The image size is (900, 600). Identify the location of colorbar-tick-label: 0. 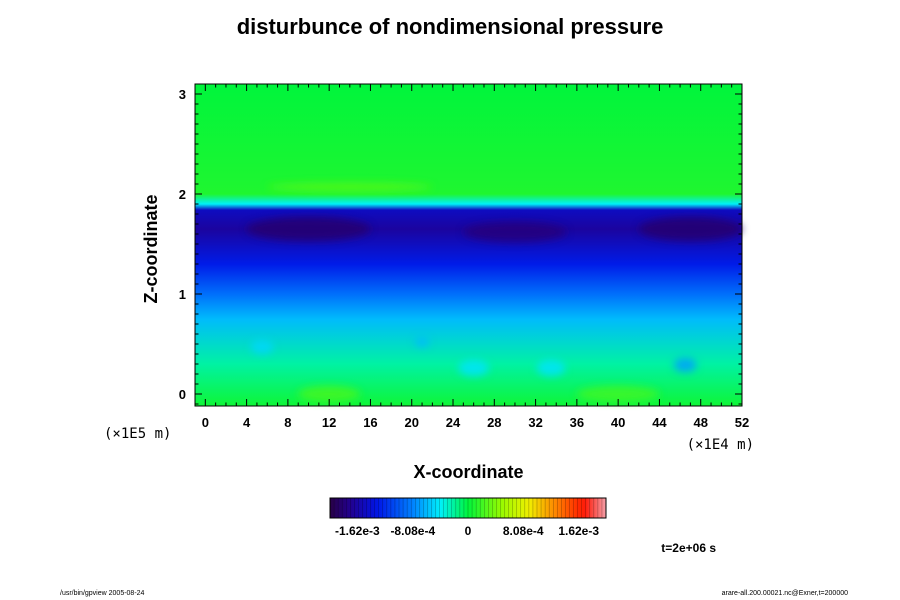
(468, 531).